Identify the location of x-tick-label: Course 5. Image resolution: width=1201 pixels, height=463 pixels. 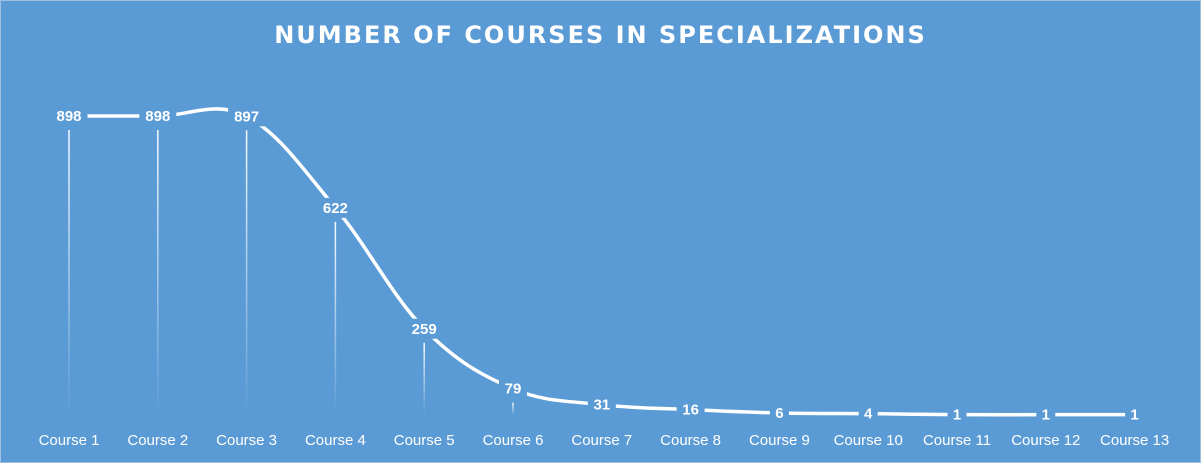
(424, 440).